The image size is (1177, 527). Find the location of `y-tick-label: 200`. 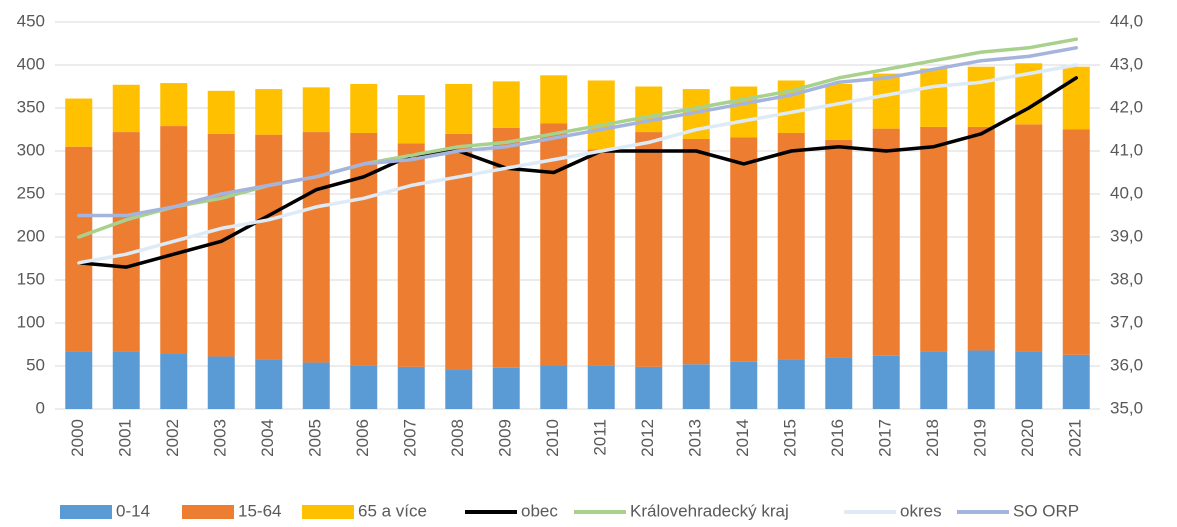

y-tick-label: 200 is located at coordinates (31, 235).